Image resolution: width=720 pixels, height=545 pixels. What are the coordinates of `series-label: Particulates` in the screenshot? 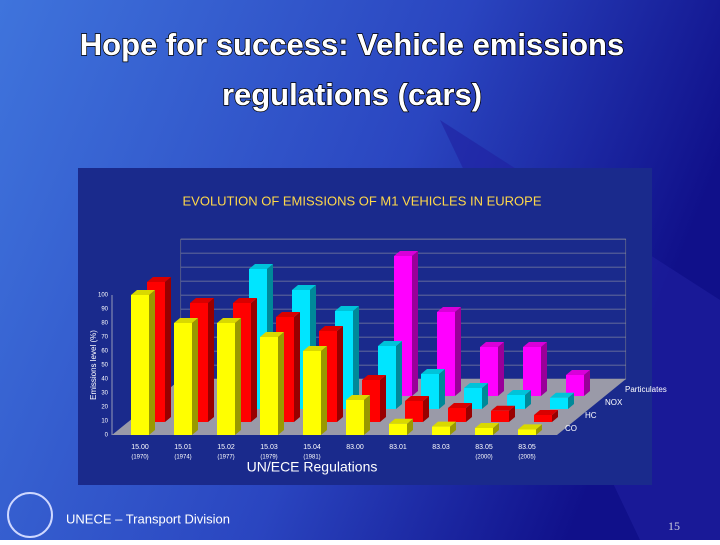 It's located at (646, 389).